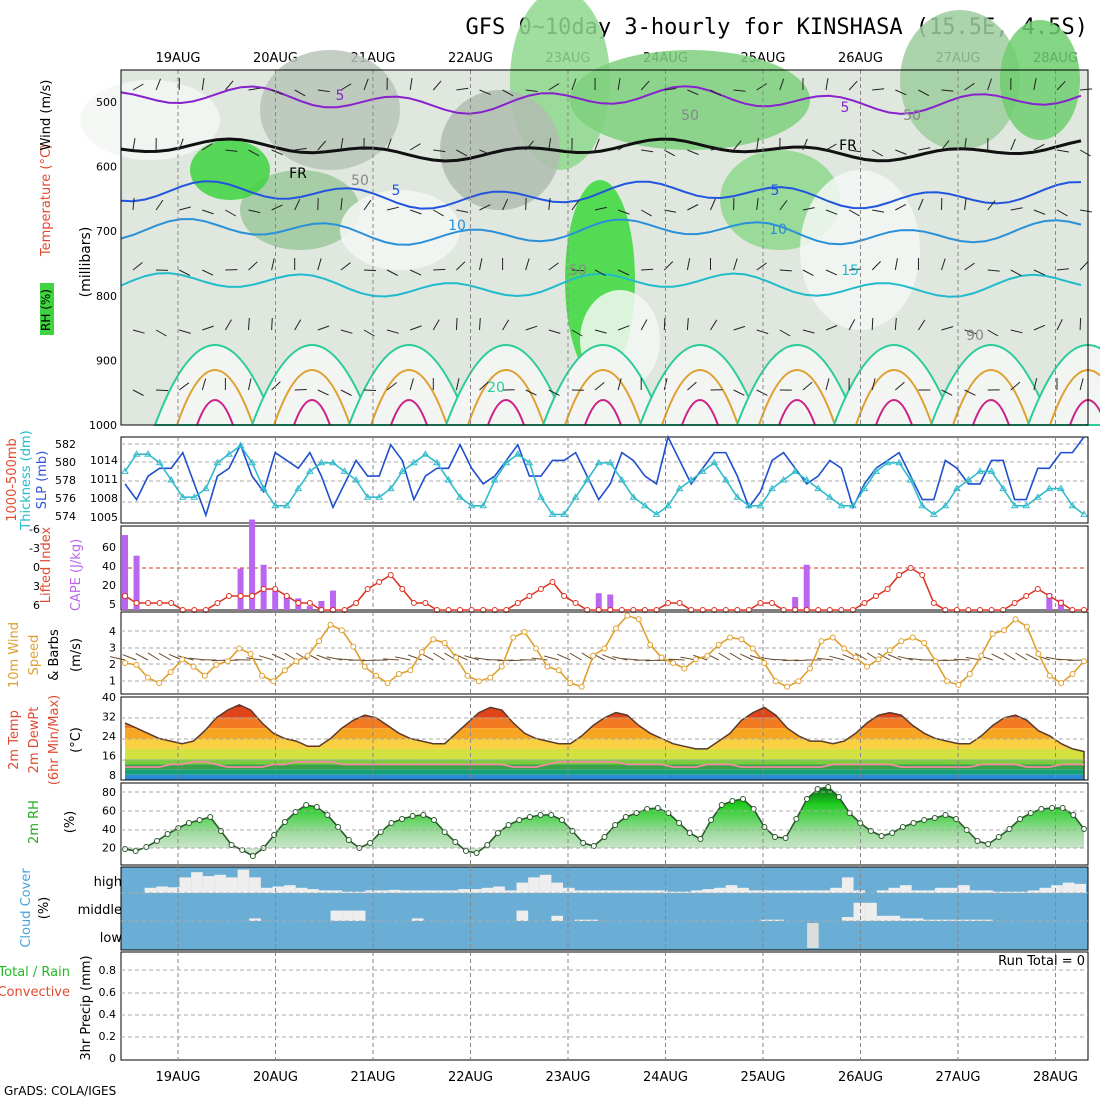  I want to click on rh2m-label: 2m RH, so click(34, 822).